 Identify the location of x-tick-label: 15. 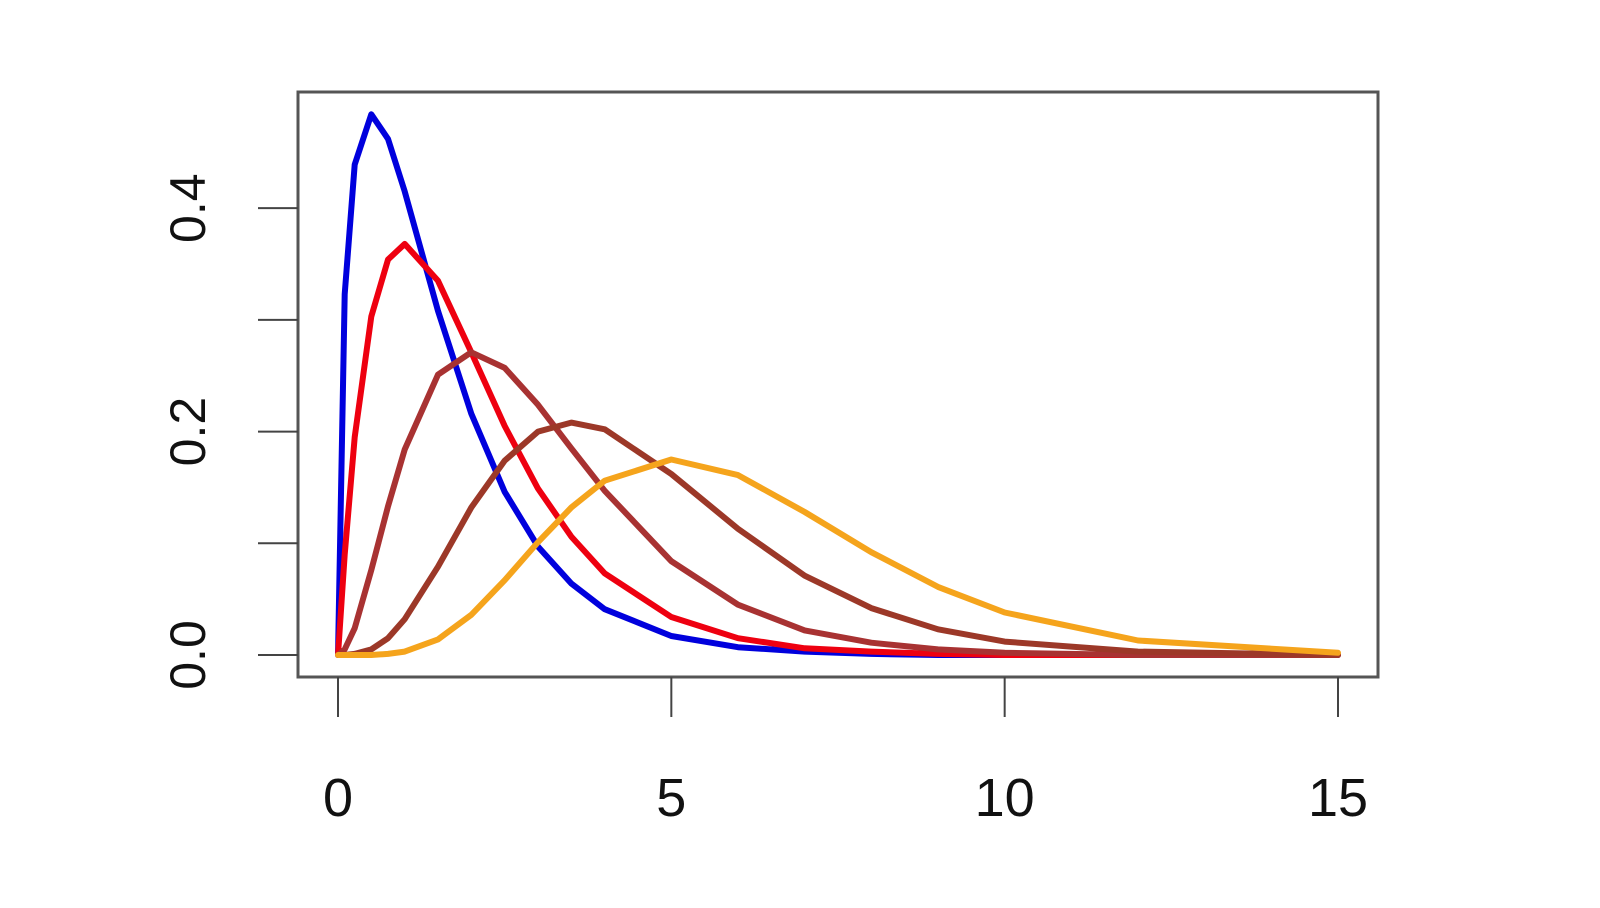
(1338, 798).